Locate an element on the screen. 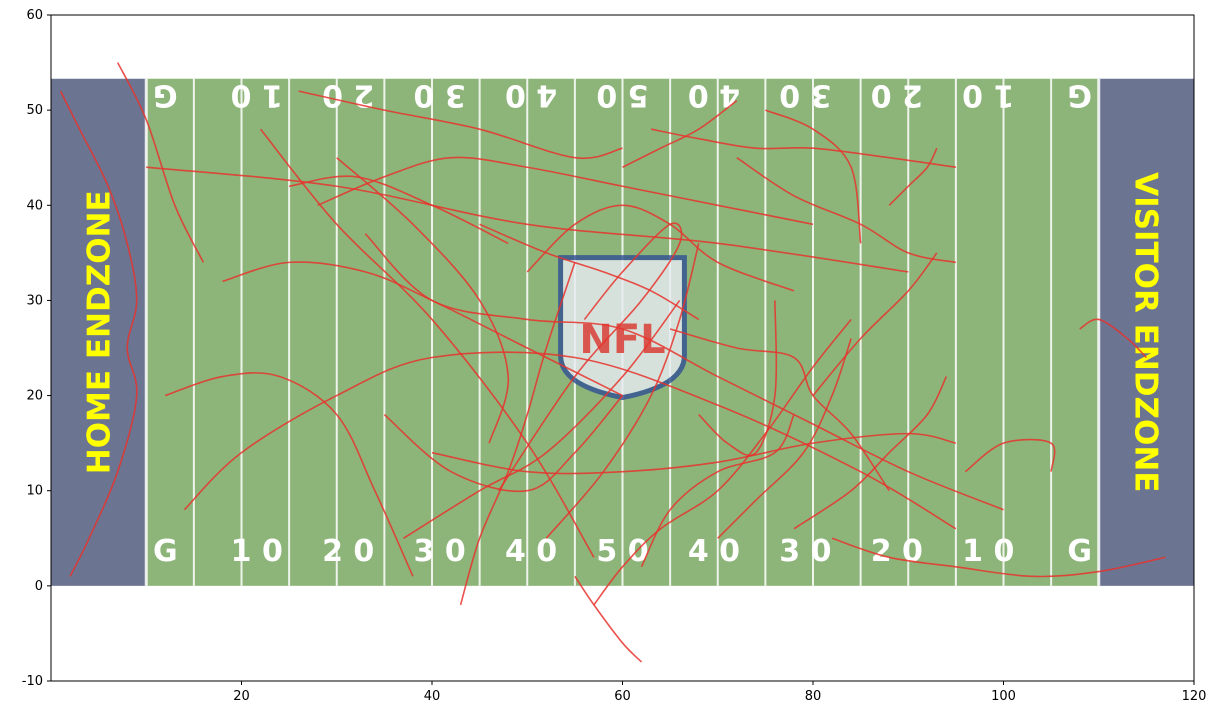 This screenshot has height=717, width=1225. y-tick-label: 30 is located at coordinates (34, 300).